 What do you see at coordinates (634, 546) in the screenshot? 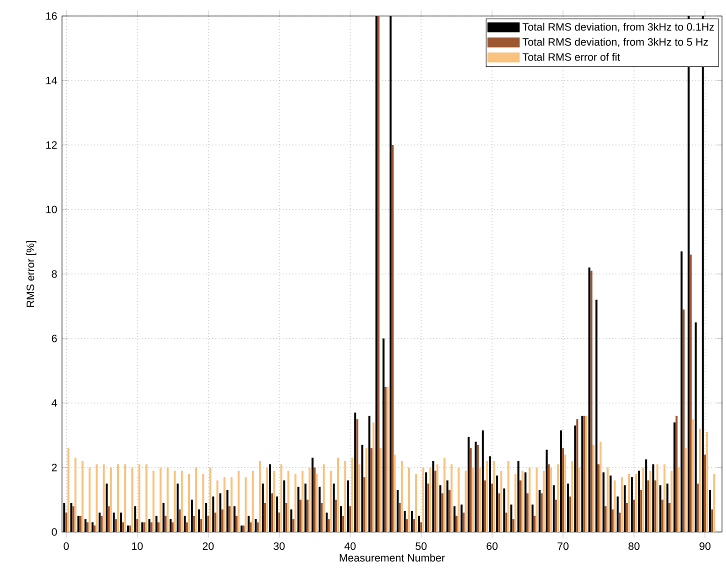
I see `x-tick-label: 80` at bounding box center [634, 546].